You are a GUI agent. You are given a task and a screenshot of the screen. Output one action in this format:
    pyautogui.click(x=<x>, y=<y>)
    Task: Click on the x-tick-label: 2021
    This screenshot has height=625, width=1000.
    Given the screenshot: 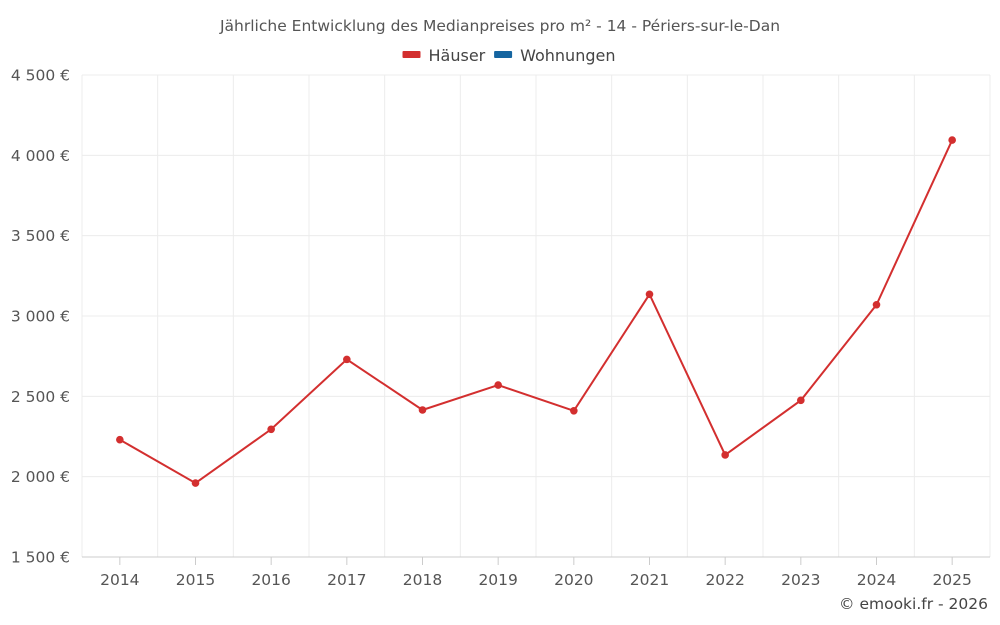 What is the action you would take?
    pyautogui.click(x=649, y=580)
    